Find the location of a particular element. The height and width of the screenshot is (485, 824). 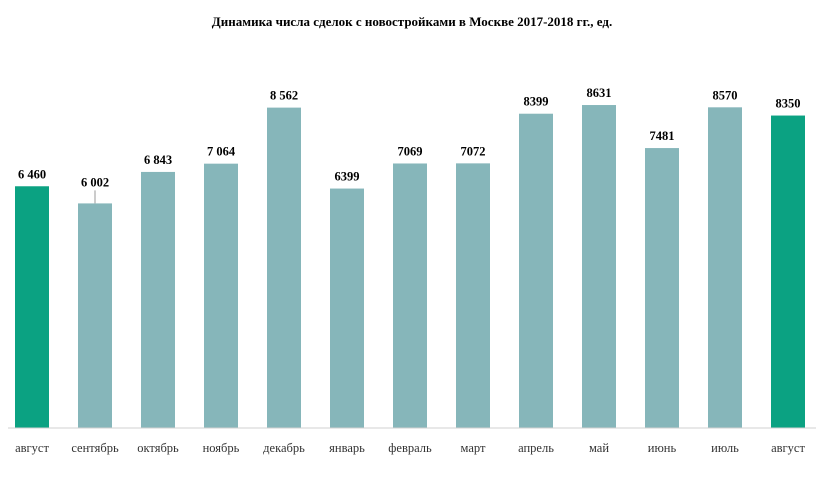

category-label-5: январь is located at coordinates (347, 448).